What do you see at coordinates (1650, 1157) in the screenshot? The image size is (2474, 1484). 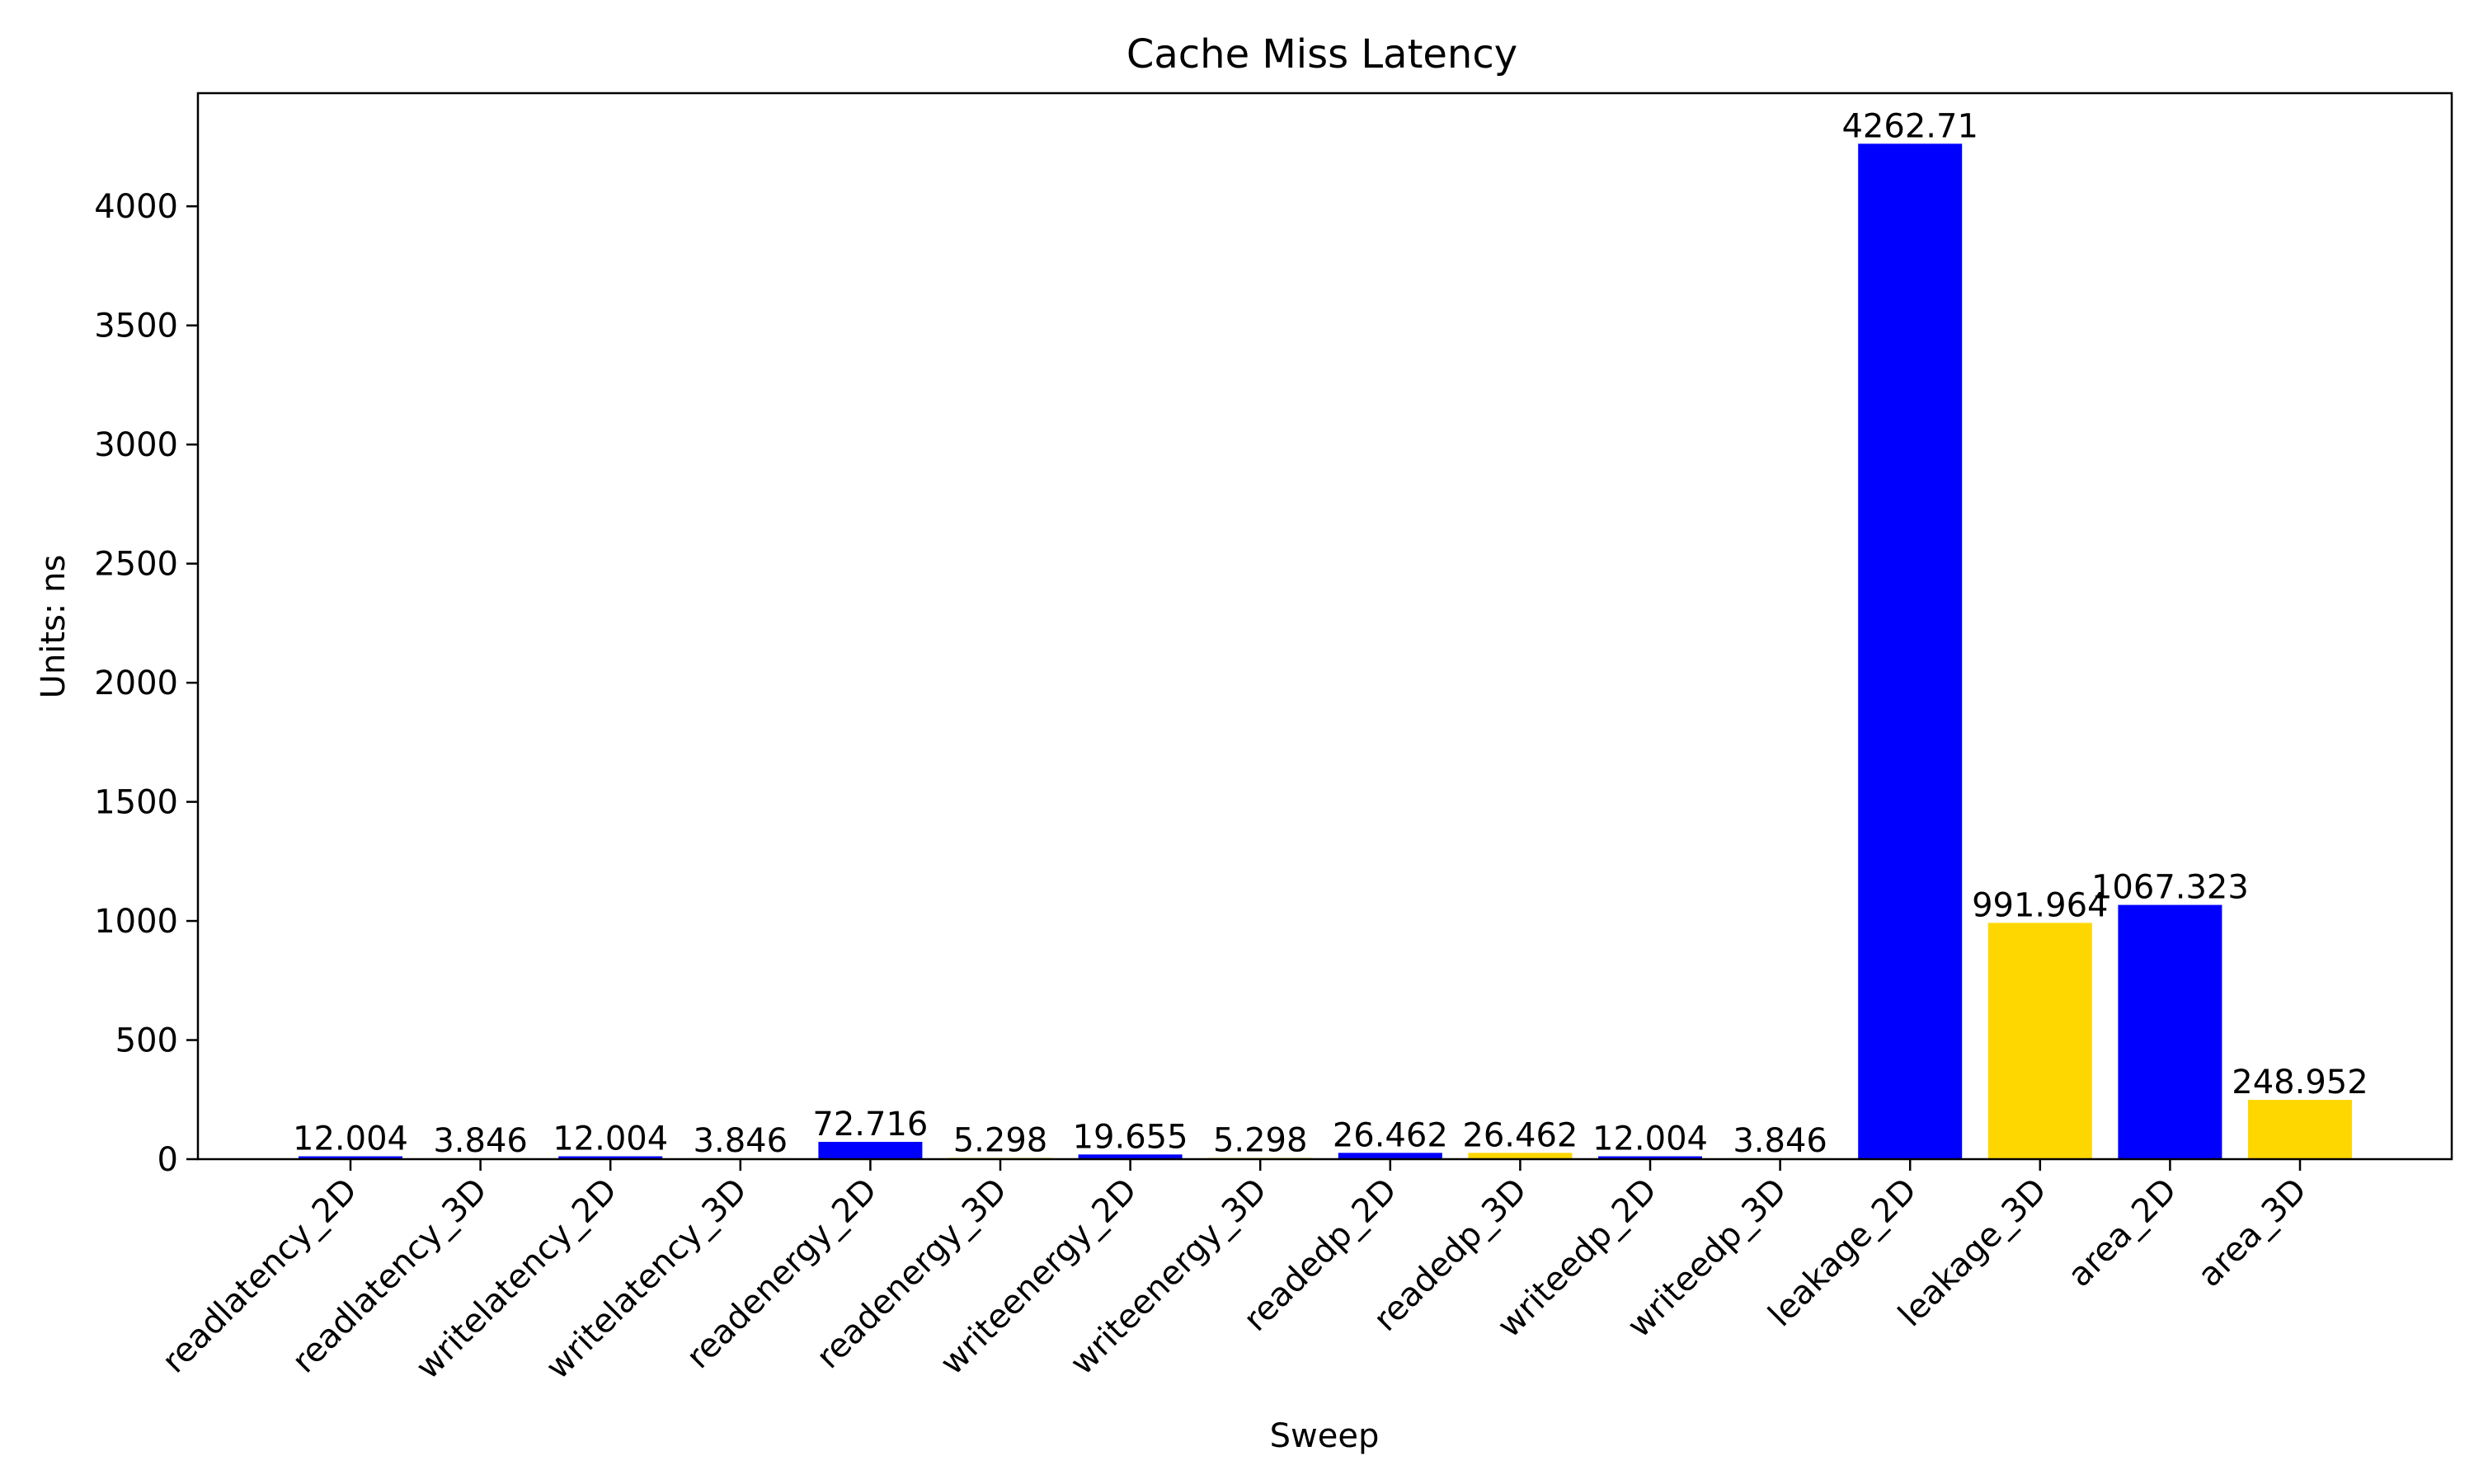 I see `bar-writeedp_2D` at bounding box center [1650, 1157].